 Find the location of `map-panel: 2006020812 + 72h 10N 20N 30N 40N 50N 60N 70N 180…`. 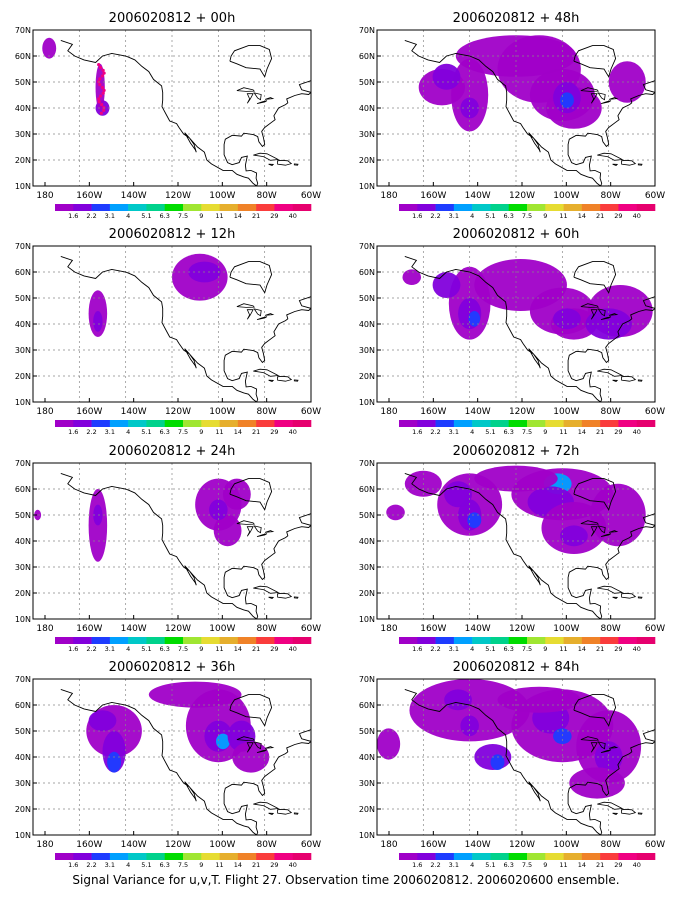

map-panel: 2006020812 + 72h 10N 20N 30N 40N 50N 60N 70N 180… is located at coordinates (512, 548).